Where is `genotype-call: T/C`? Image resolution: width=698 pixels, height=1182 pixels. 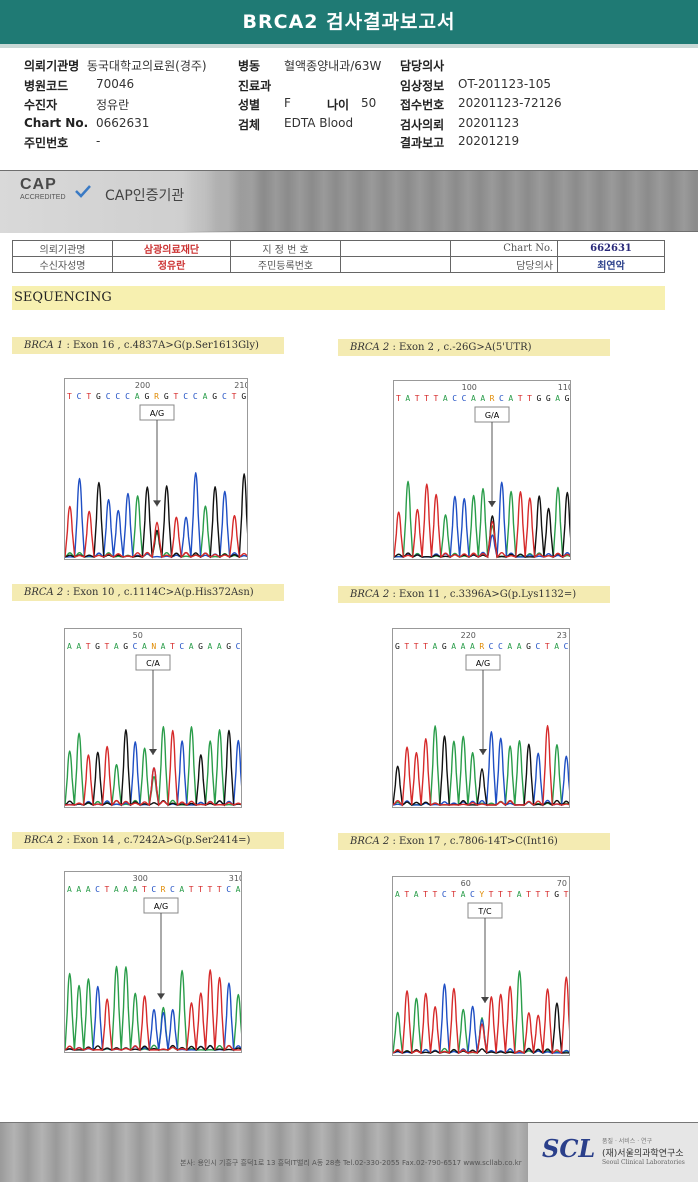 genotype-call: T/C is located at coordinates (484, 911).